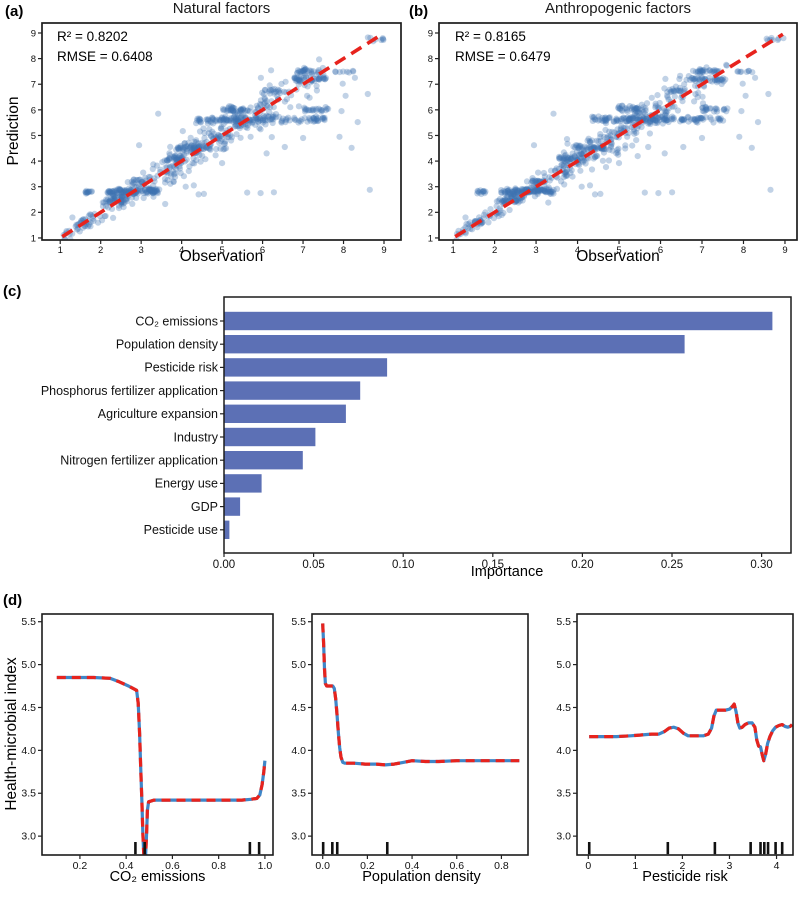 Image resolution: width=800 pixels, height=901 pixels. Describe the element at coordinates (452, 250) in the screenshot. I see `x-tick-label: 1` at that location.